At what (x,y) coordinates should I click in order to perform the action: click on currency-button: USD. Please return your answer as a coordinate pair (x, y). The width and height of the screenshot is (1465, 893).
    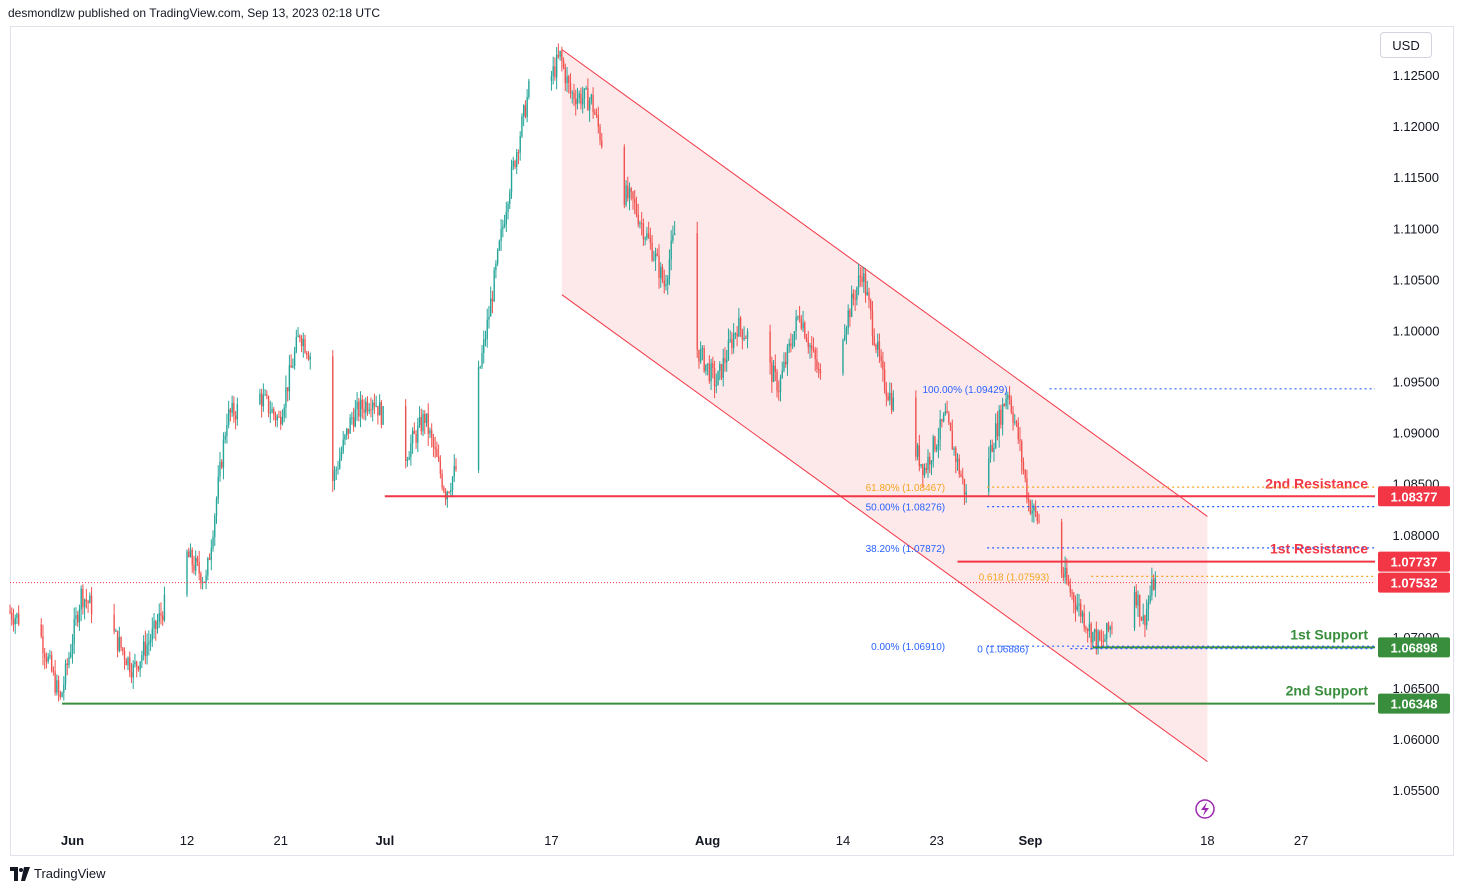
    Looking at the image, I should click on (1406, 45).